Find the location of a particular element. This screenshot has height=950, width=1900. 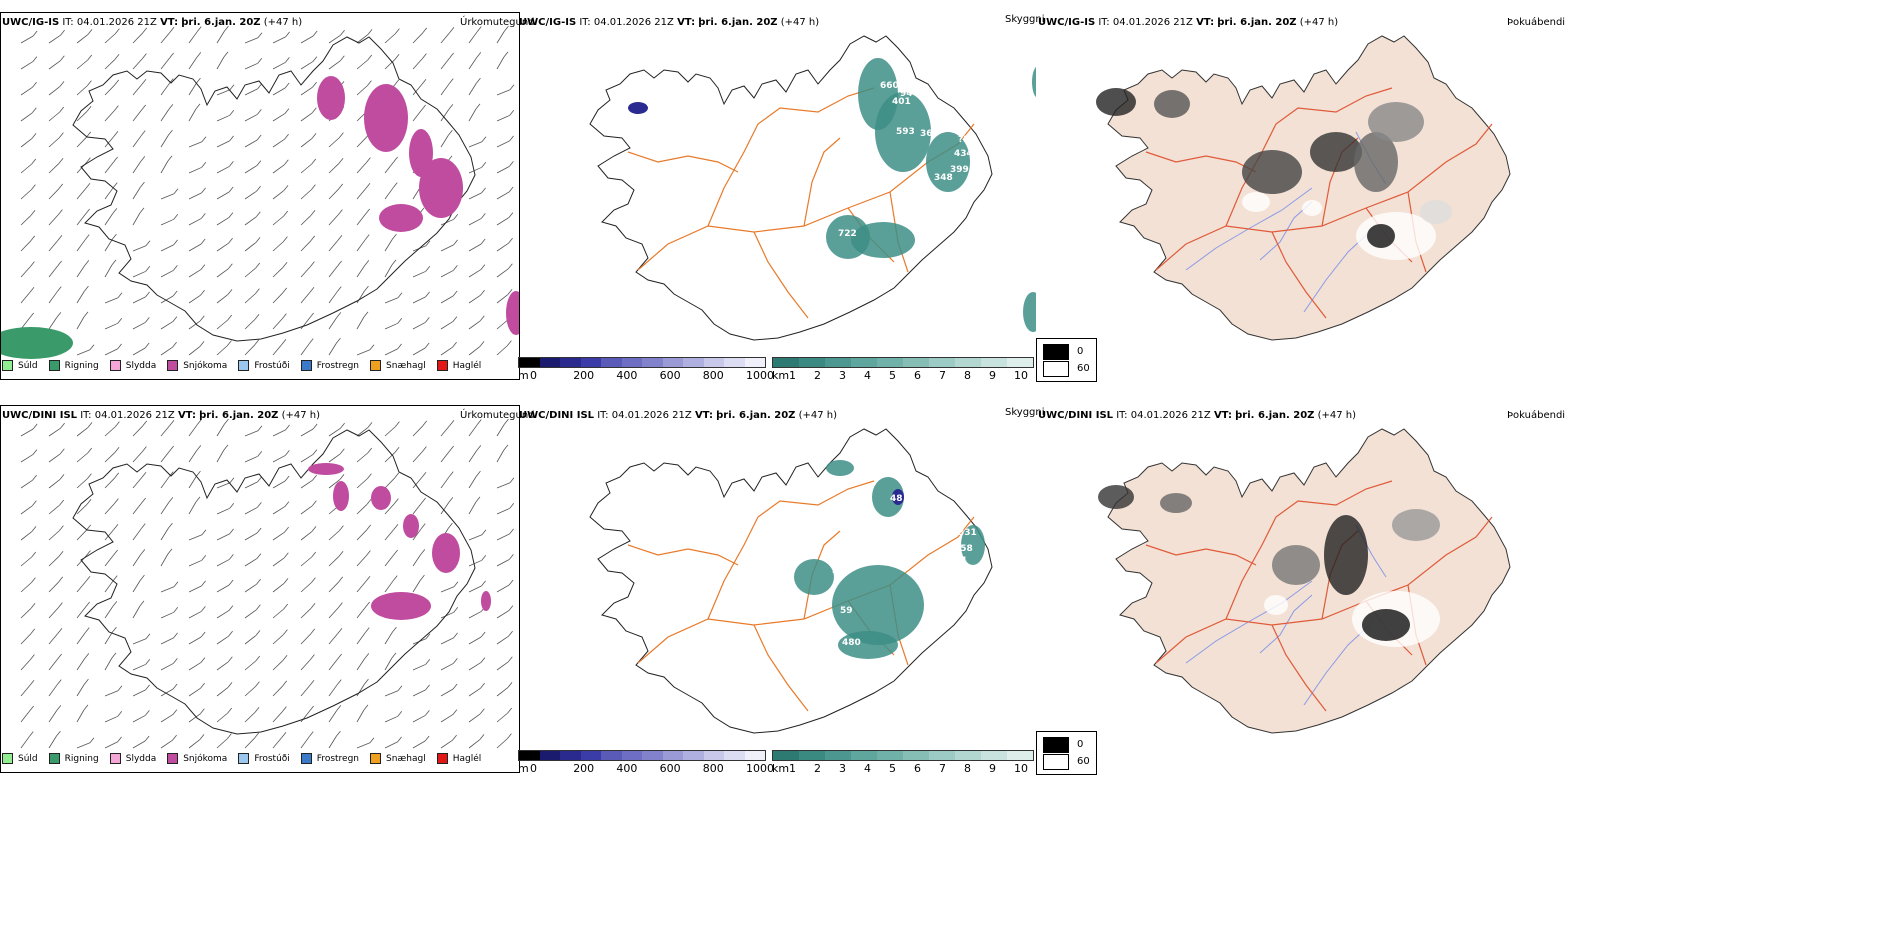

cloud-base-label: 189 is located at coordinates (945, 114).